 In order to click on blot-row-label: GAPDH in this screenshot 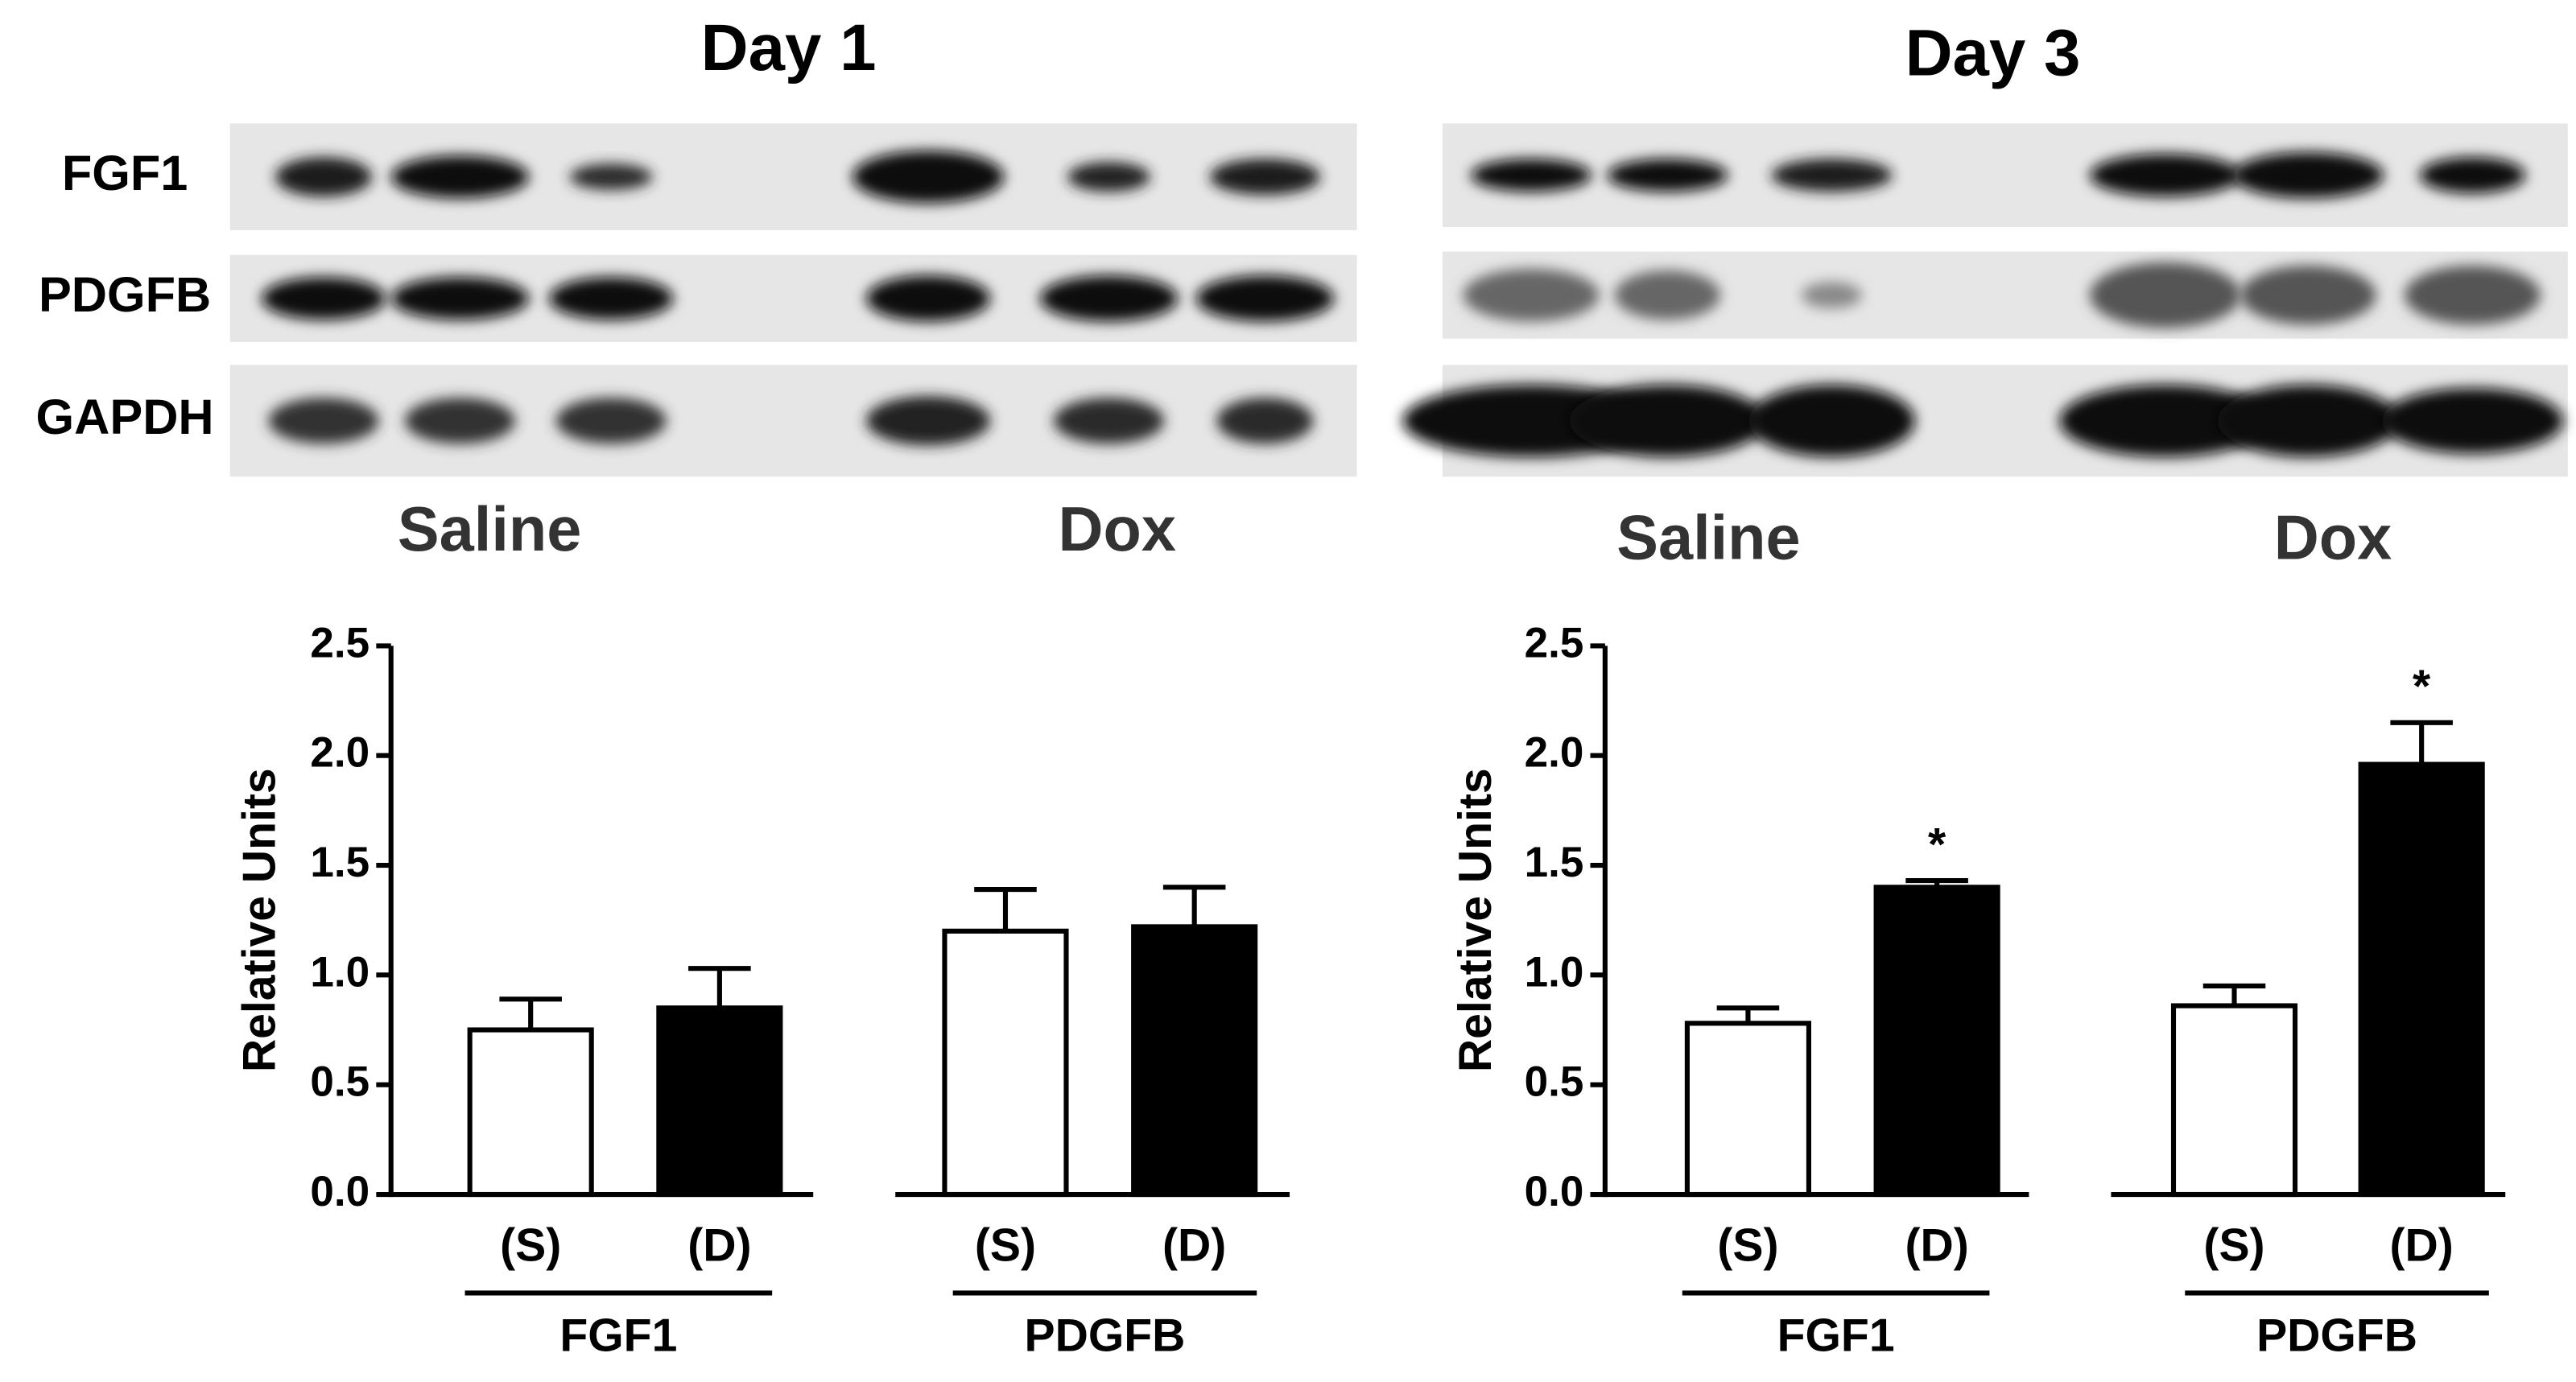, I will do `click(125, 417)`.